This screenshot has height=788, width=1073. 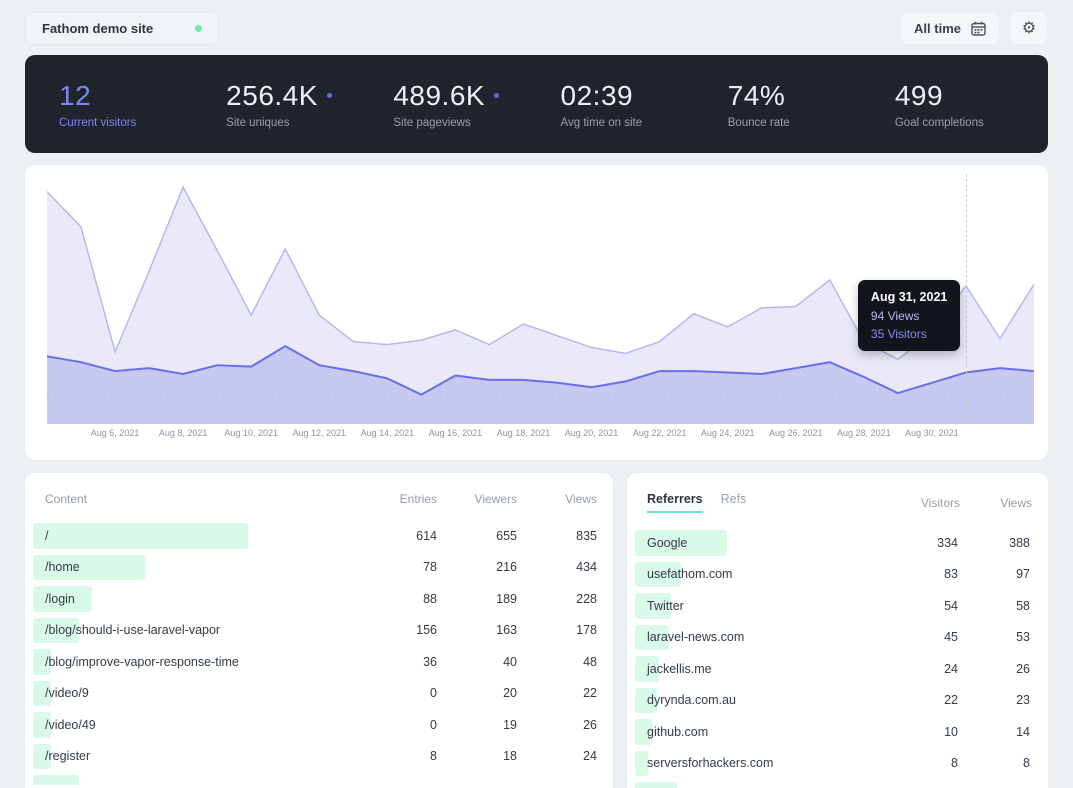 What do you see at coordinates (297, 96) in the screenshot?
I see `stat-value: 256.4K` at bounding box center [297, 96].